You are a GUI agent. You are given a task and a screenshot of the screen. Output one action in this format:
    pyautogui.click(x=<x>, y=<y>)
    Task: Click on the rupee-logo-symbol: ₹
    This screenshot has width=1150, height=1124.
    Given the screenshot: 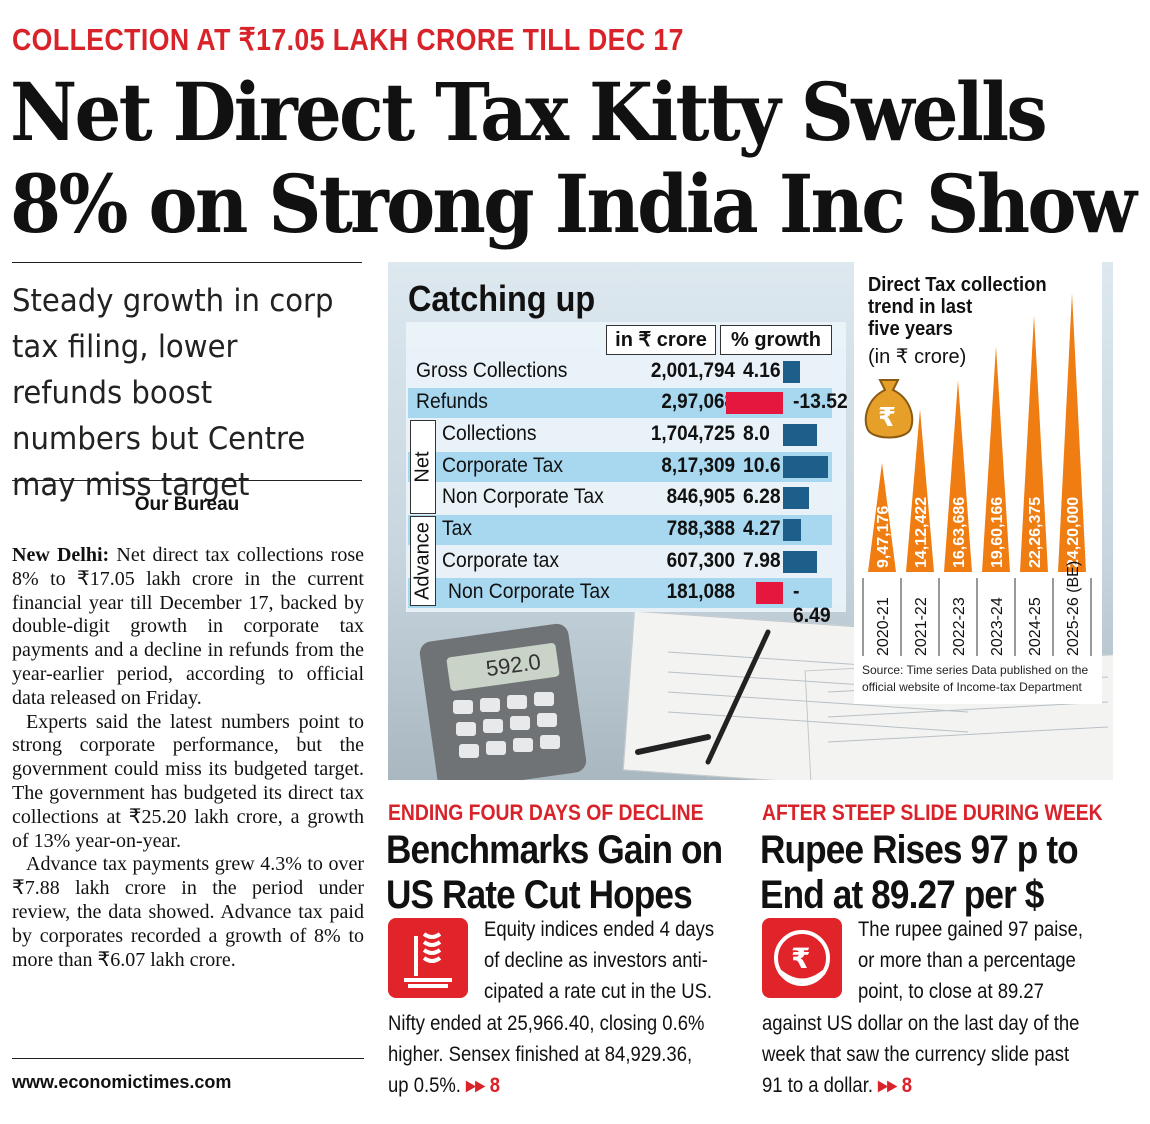 What is the action you would take?
    pyautogui.click(x=800, y=958)
    